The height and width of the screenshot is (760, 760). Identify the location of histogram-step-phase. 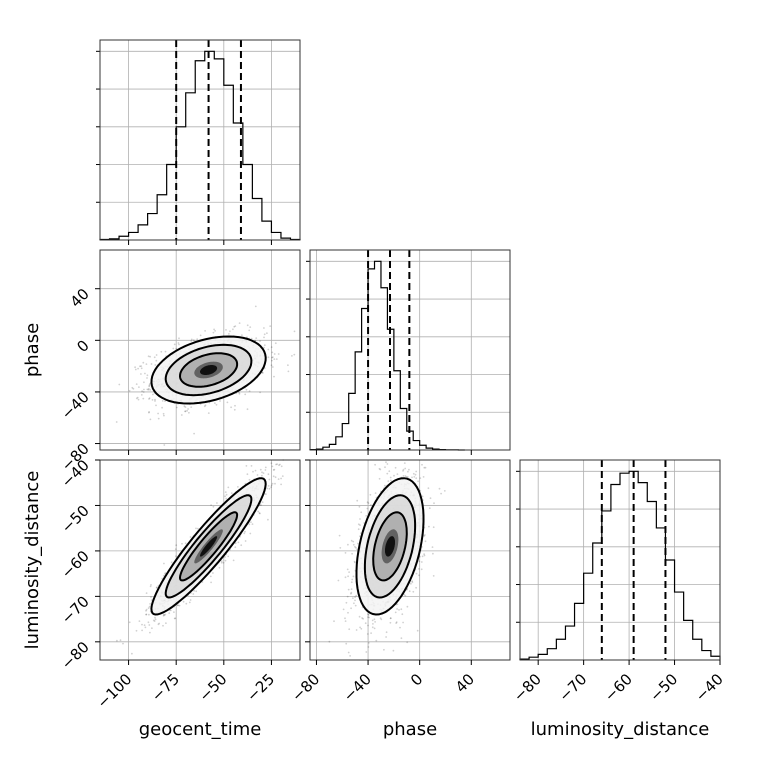
(387, 355).